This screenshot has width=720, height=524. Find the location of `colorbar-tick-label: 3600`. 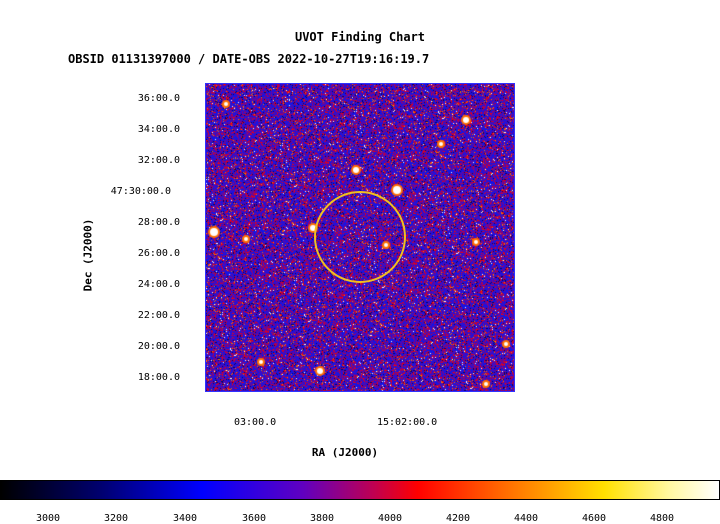

colorbar-tick-label: 3600 is located at coordinates (254, 518).